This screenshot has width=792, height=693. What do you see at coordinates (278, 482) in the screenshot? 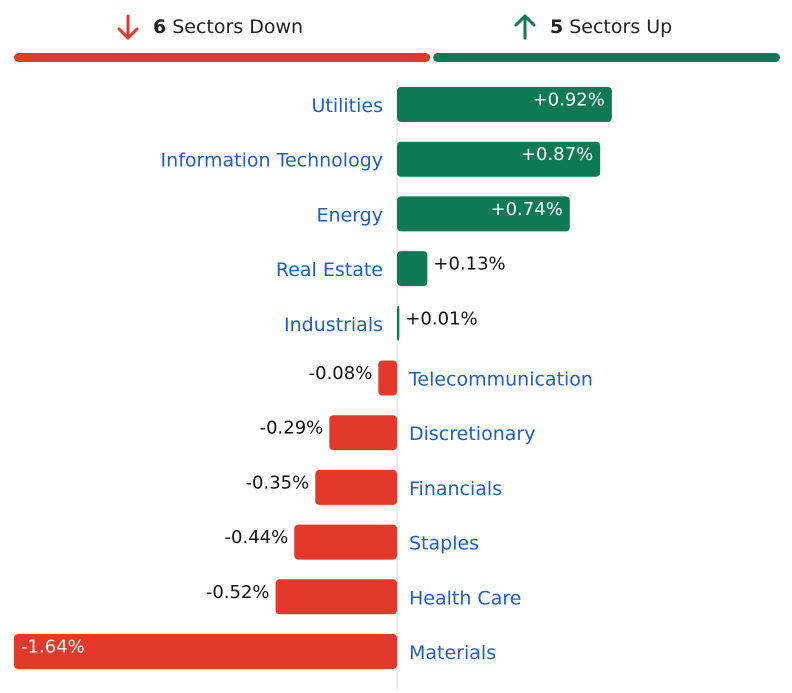
I see `value-label: -0.35%` at bounding box center [278, 482].